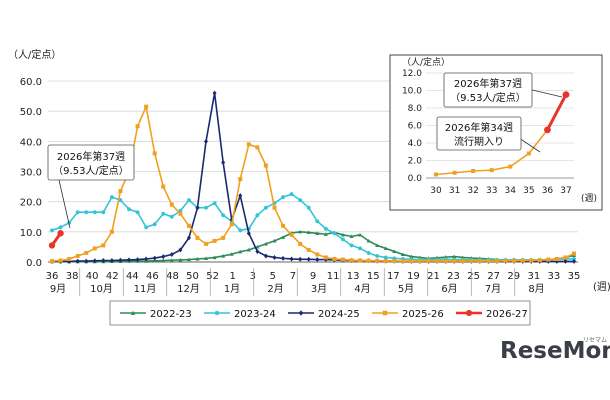  I want to click on main-x-tick-label: 3, so click(253, 276).